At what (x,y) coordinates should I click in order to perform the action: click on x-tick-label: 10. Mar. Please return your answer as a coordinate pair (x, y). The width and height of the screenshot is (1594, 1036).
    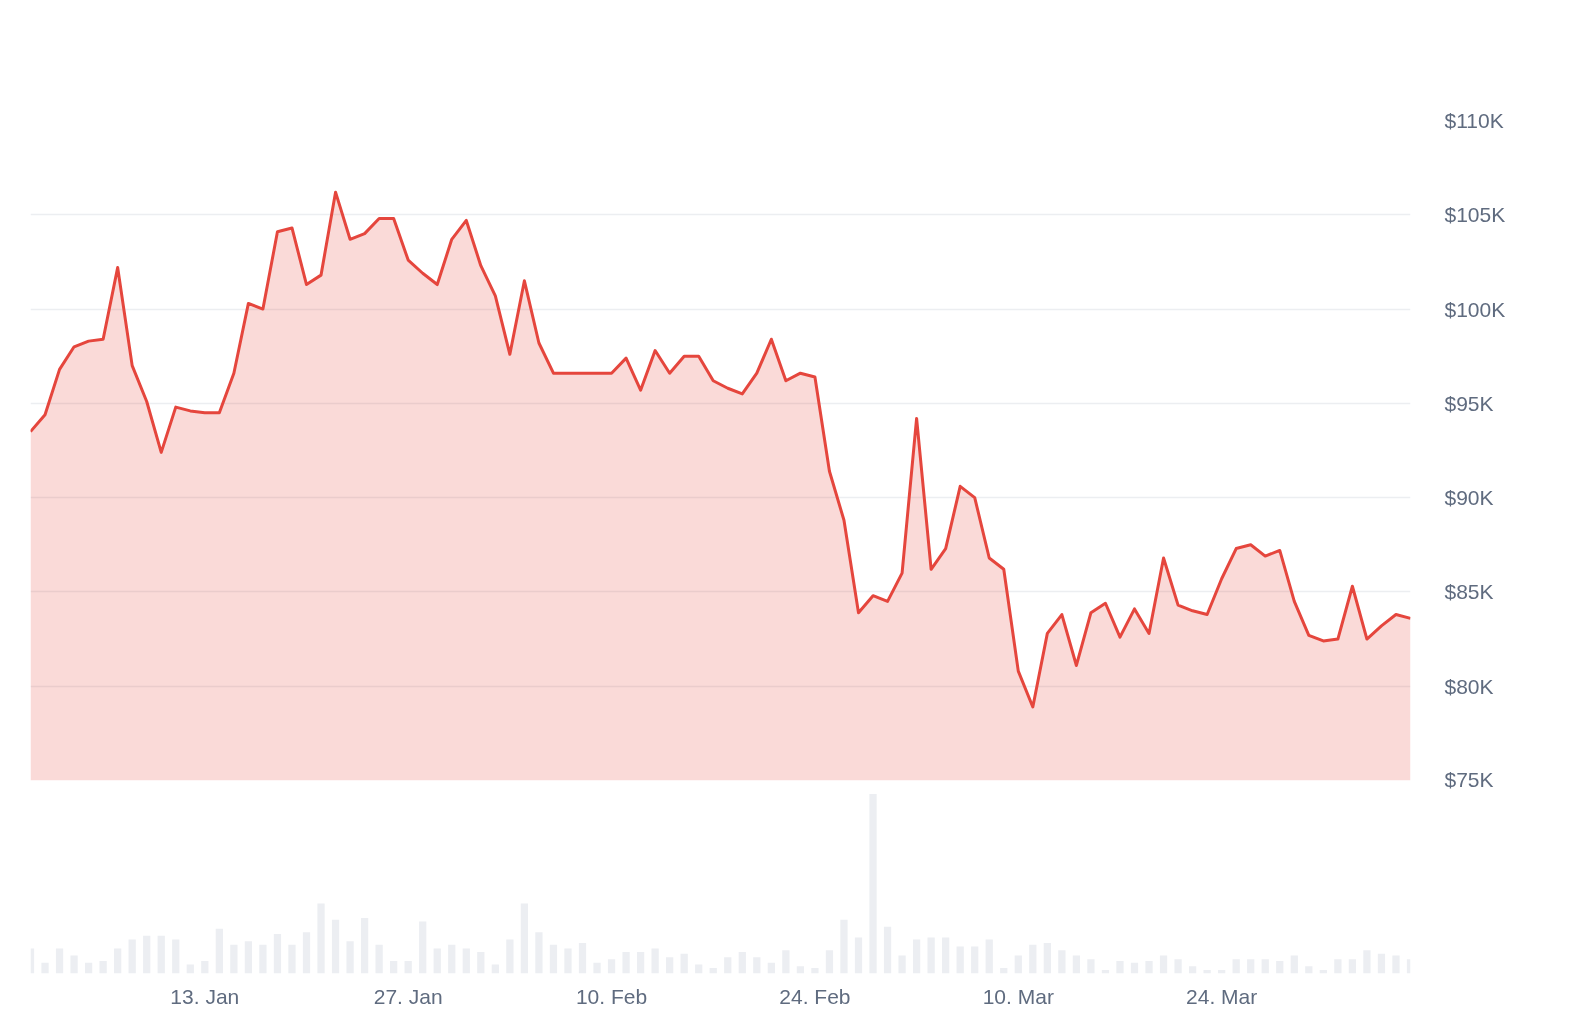
    Looking at the image, I should click on (1018, 996).